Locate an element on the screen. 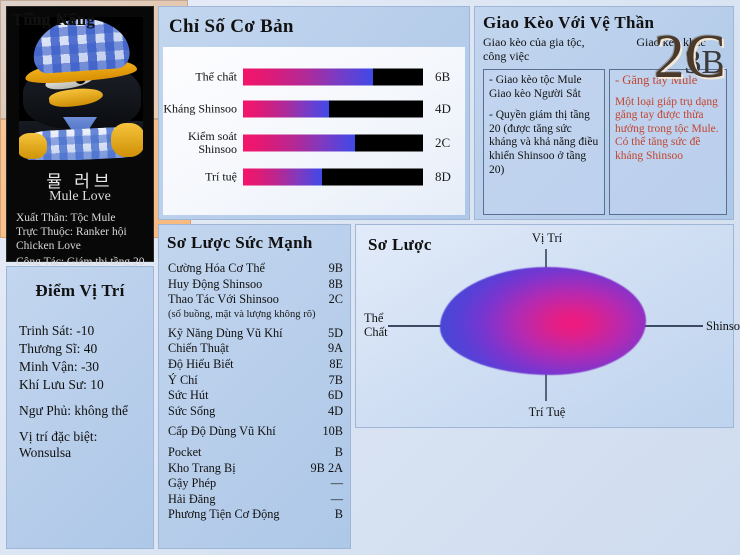 The height and width of the screenshot is (555, 740). character-origin: Xuất Thân: Tộc Mule is located at coordinates (66, 218).